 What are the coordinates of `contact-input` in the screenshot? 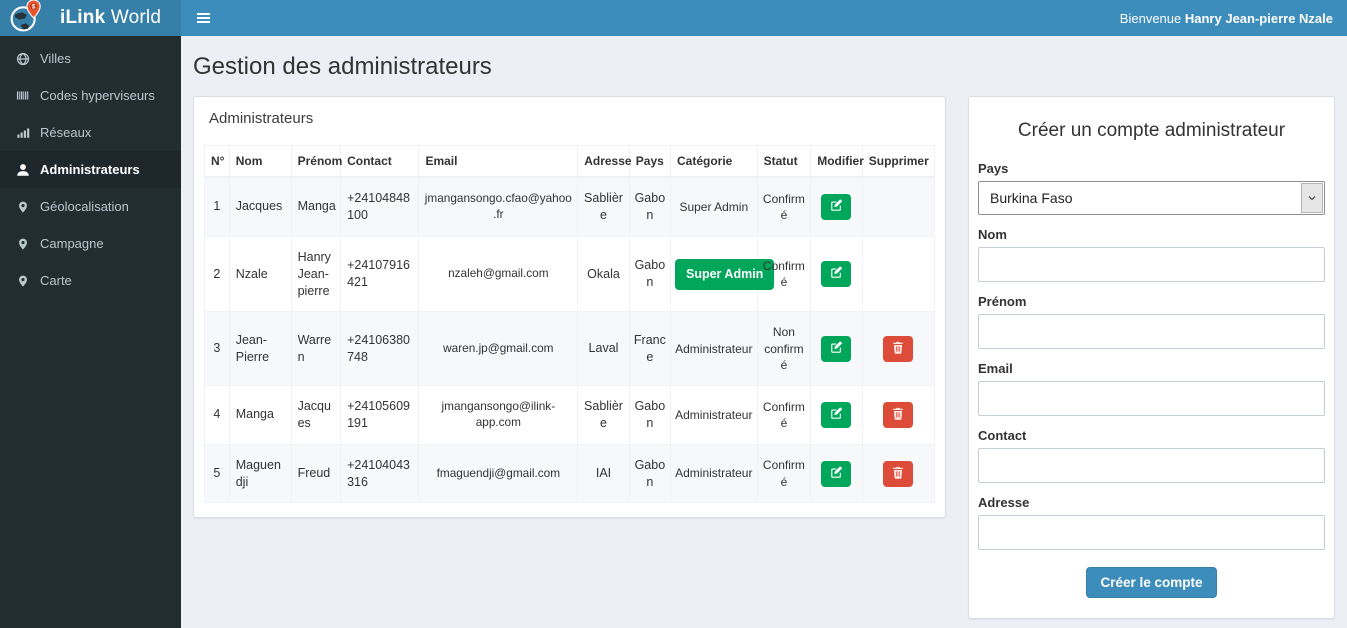 It's located at (1151, 465).